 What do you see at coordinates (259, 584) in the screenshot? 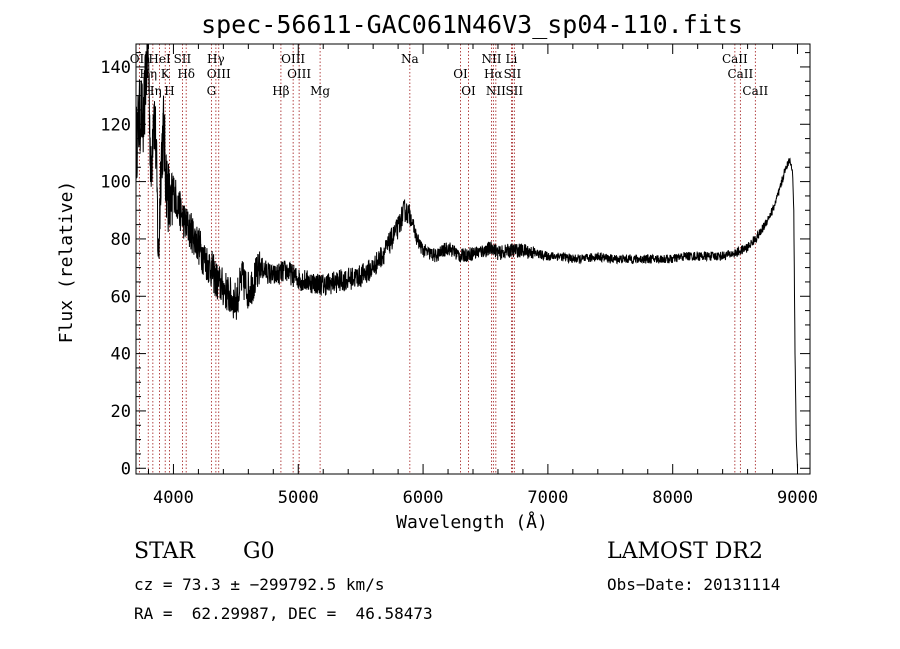
I see `redshift-text: cz = 73.3 ± −299792.5 km/s` at bounding box center [259, 584].